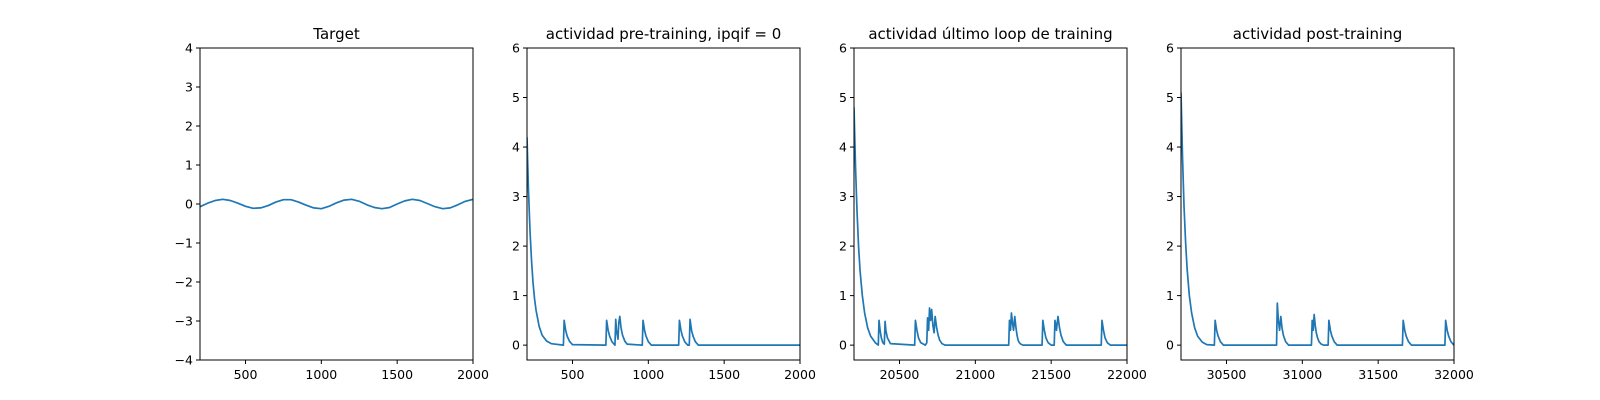 Image resolution: width=1600 pixels, height=400 pixels. What do you see at coordinates (336, 34) in the screenshot?
I see `subplot-title: Target` at bounding box center [336, 34].